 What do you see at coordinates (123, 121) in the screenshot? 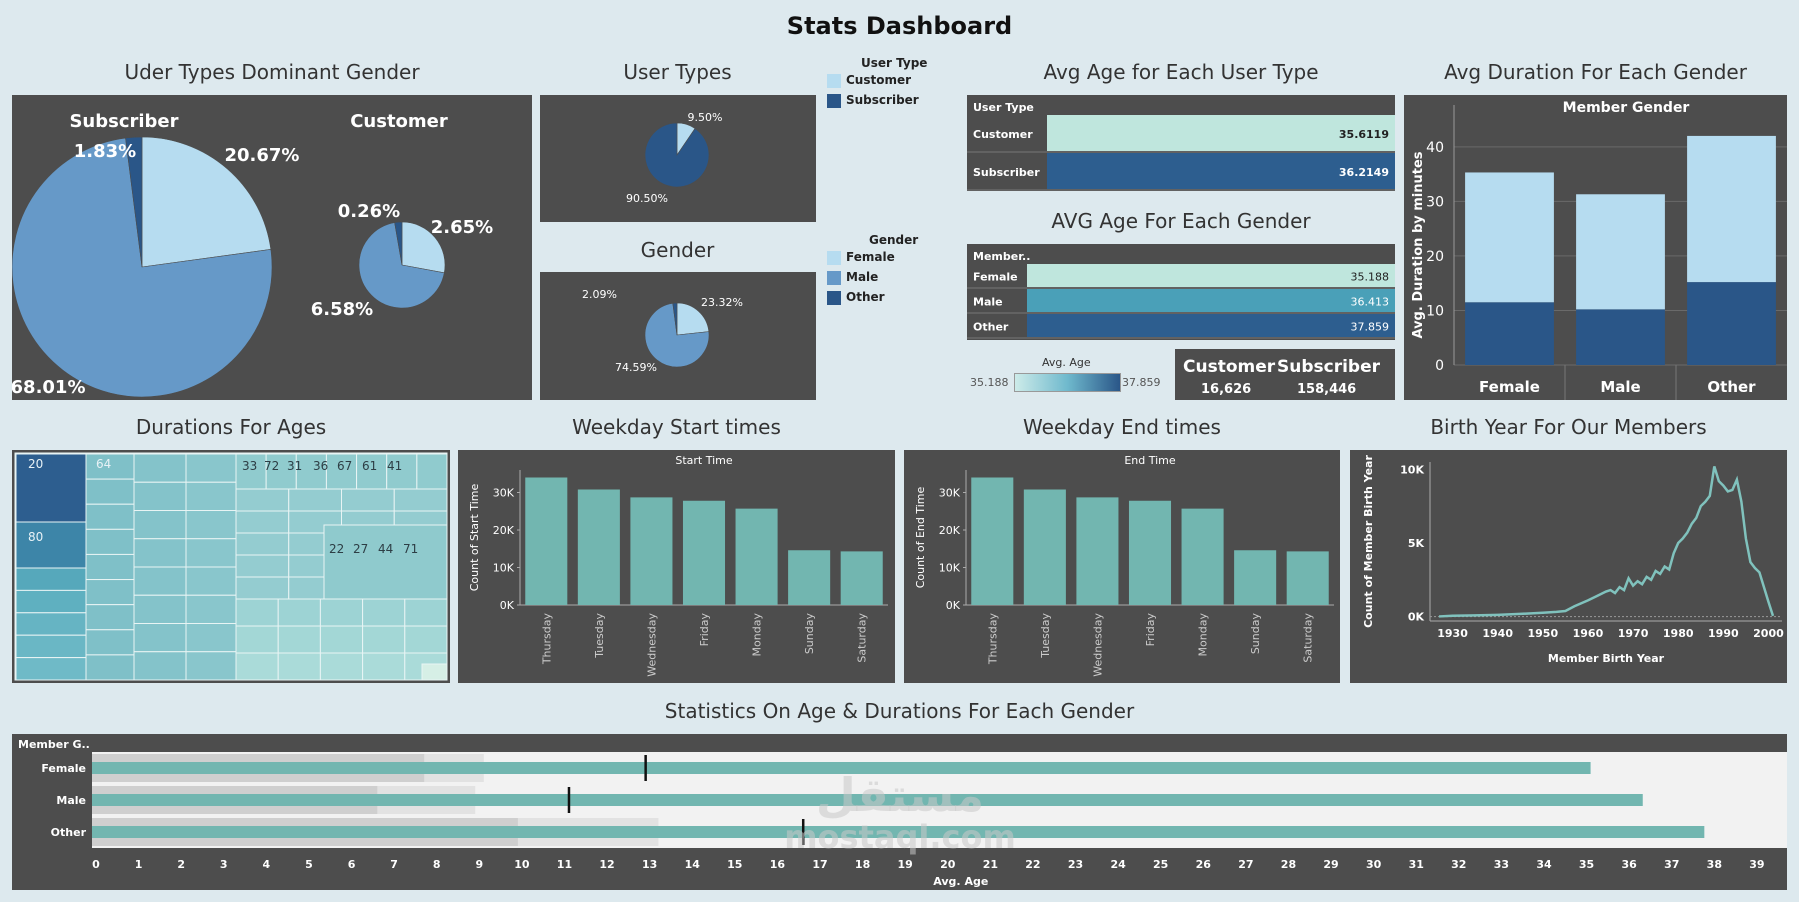
I see `subscriber-pie-title: Subscriber` at bounding box center [123, 121].